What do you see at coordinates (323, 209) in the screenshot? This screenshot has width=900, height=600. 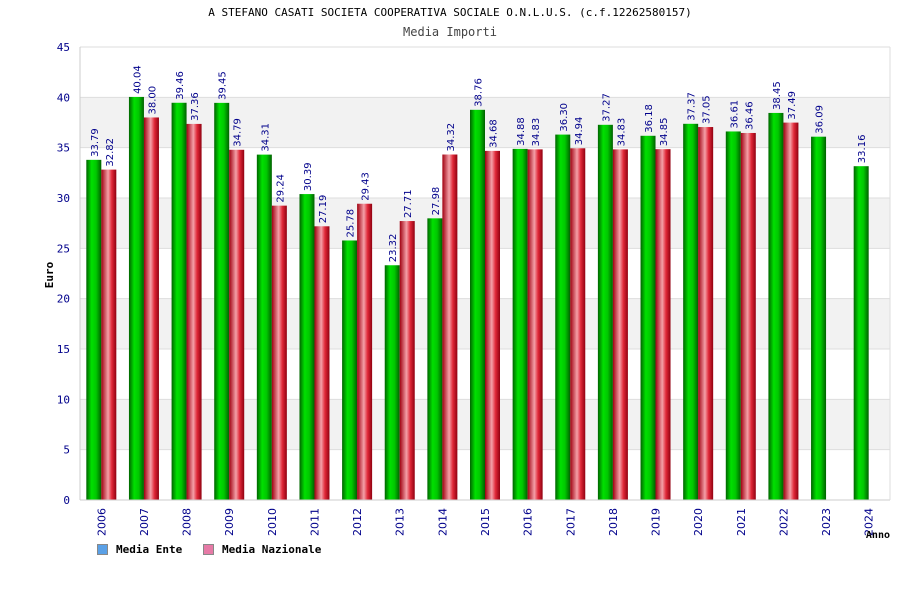 I see `data-label-media-nazionale: 27.19` at bounding box center [323, 209].